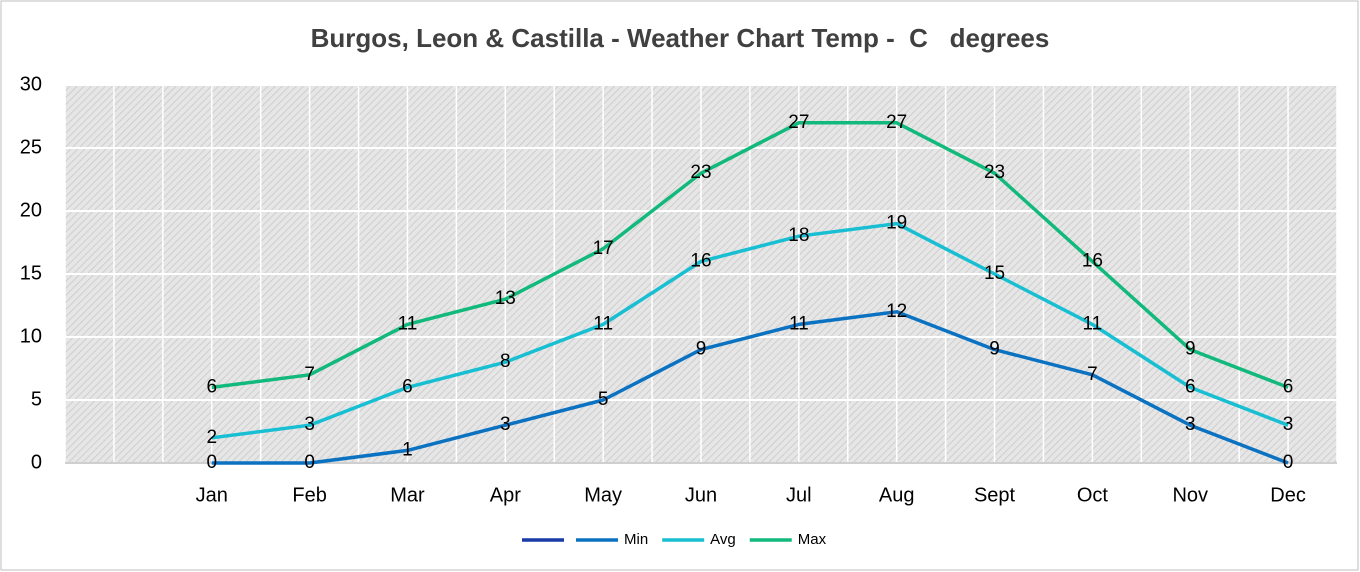 This screenshot has width=1360, height=572. What do you see at coordinates (505, 298) in the screenshot?
I see `data-label: 13` at bounding box center [505, 298].